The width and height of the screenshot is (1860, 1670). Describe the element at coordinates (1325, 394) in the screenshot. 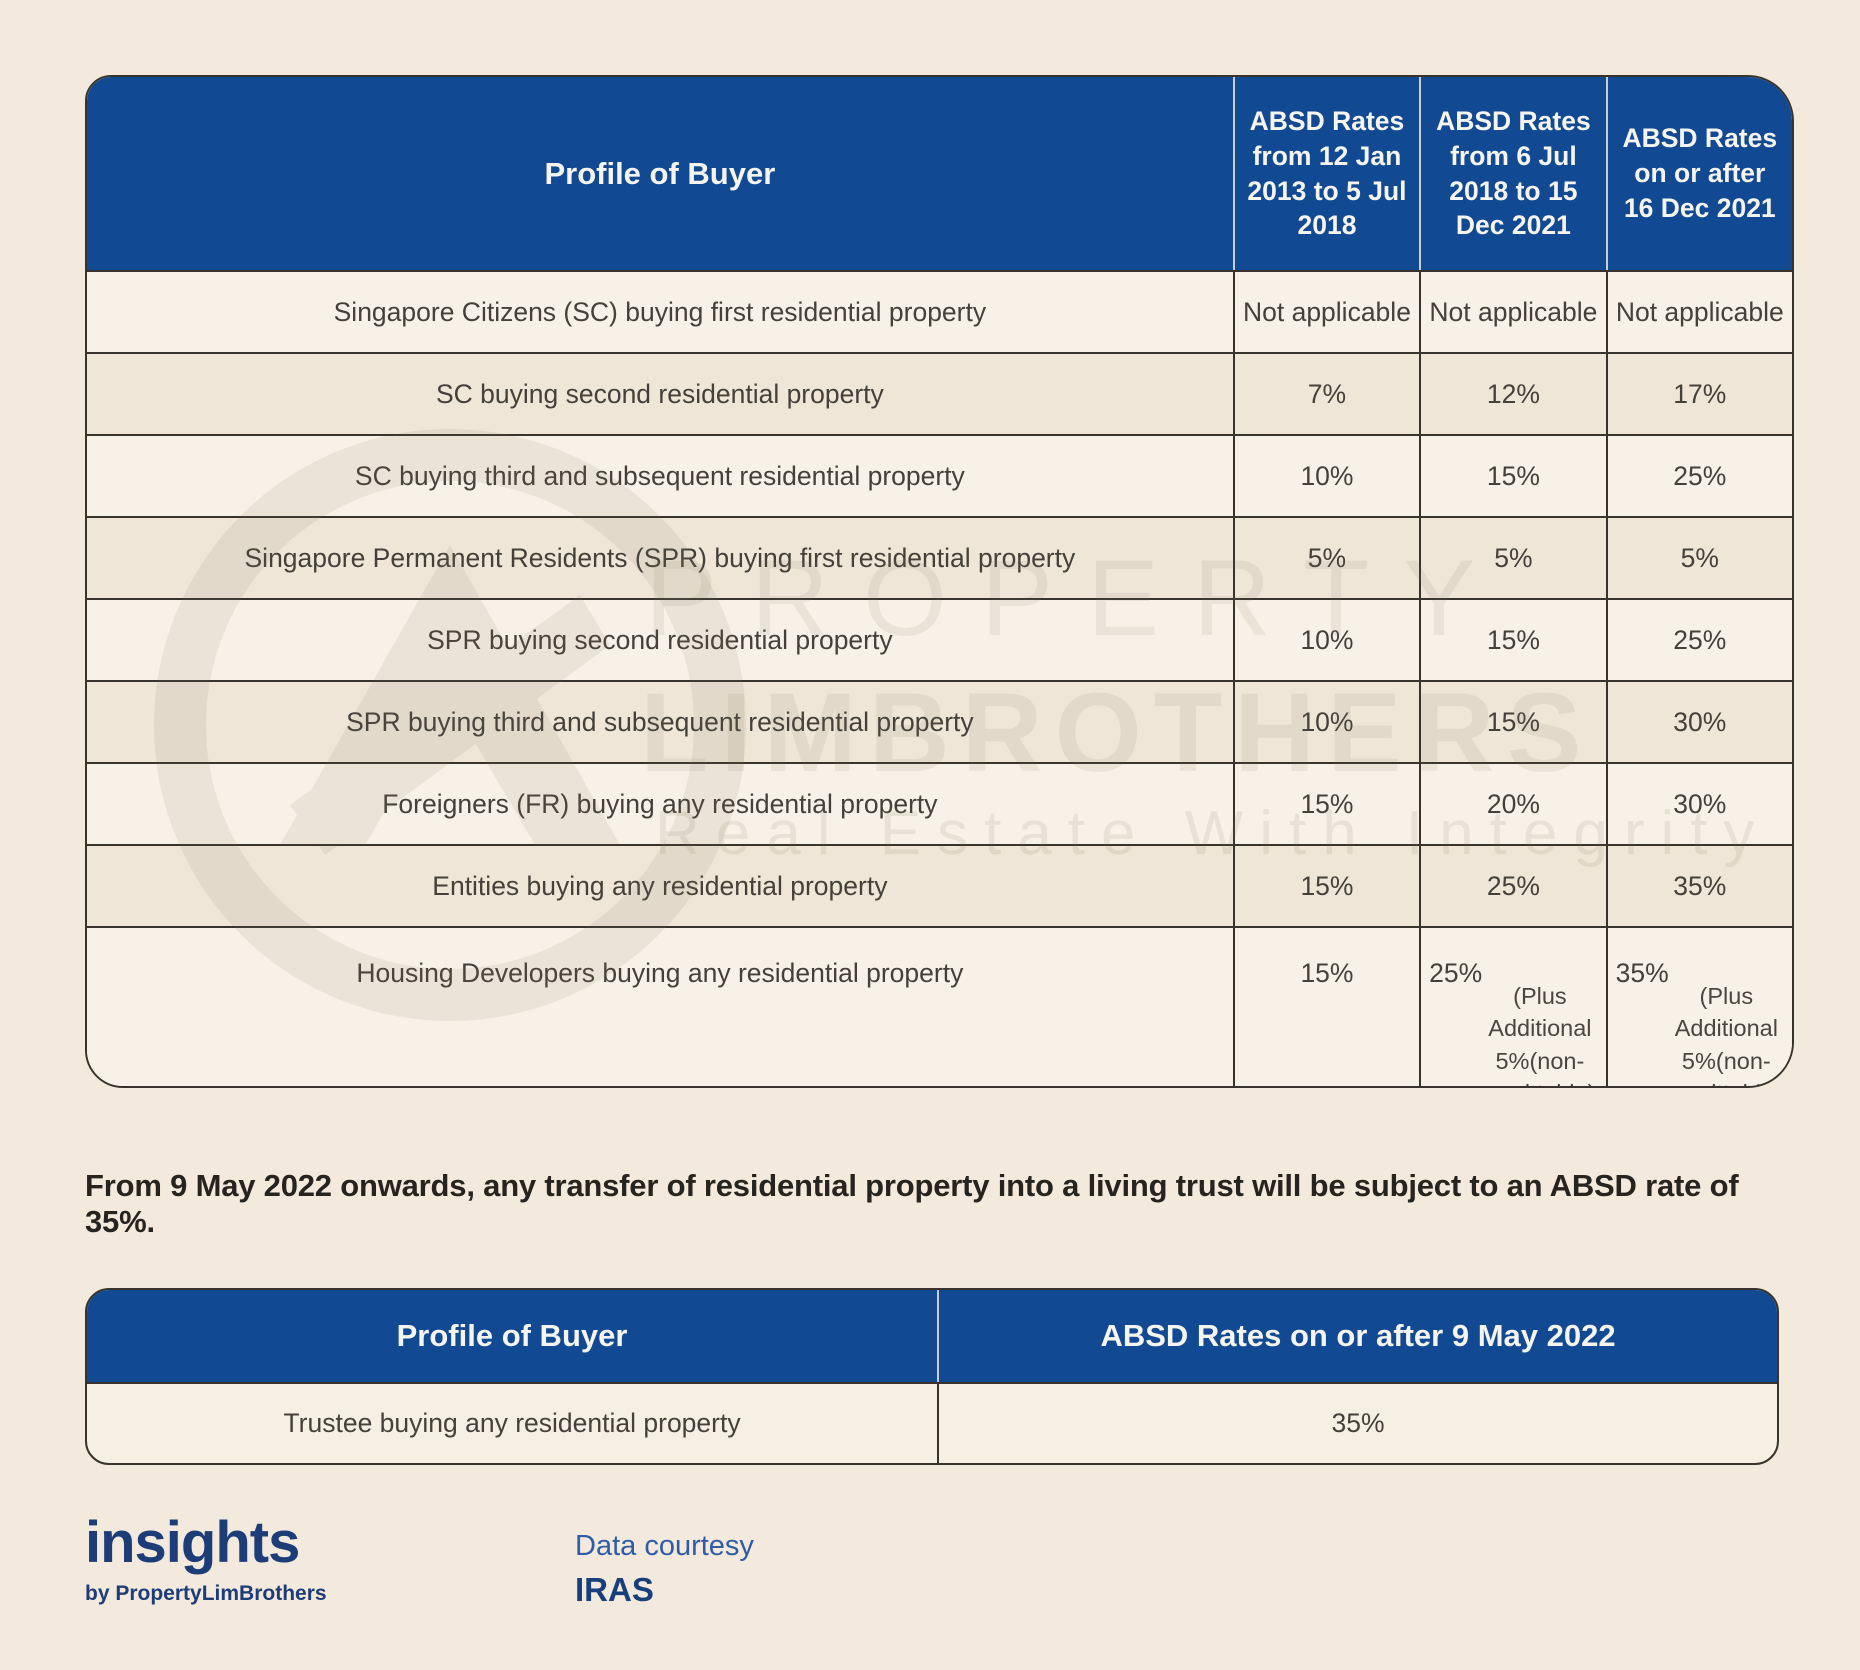

I see `rate-cell: 7%` at that location.